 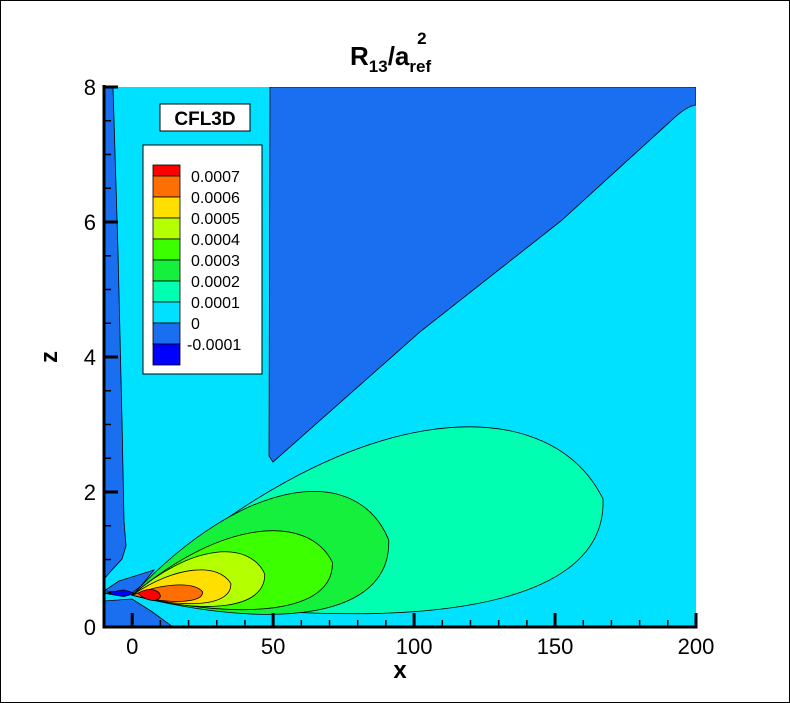 I want to click on legend-label: 0.0001, so click(x=215, y=303).